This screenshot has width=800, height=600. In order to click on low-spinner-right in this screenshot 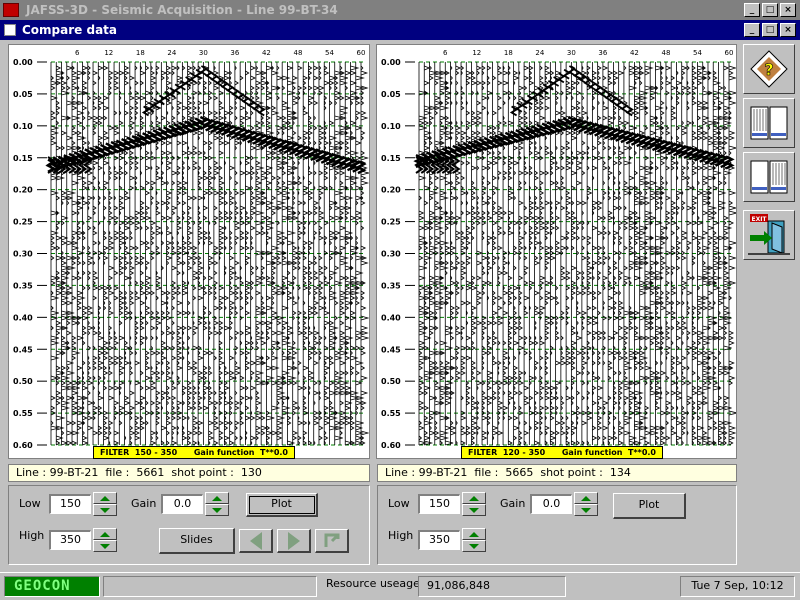, I will do `click(474, 504)`.